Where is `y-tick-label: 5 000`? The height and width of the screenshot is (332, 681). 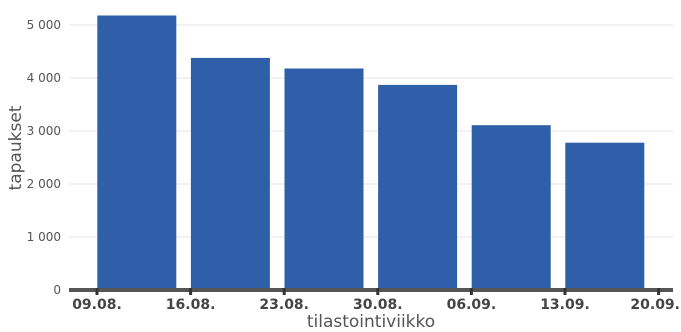
y-tick-label: 5 000 is located at coordinates (44, 25).